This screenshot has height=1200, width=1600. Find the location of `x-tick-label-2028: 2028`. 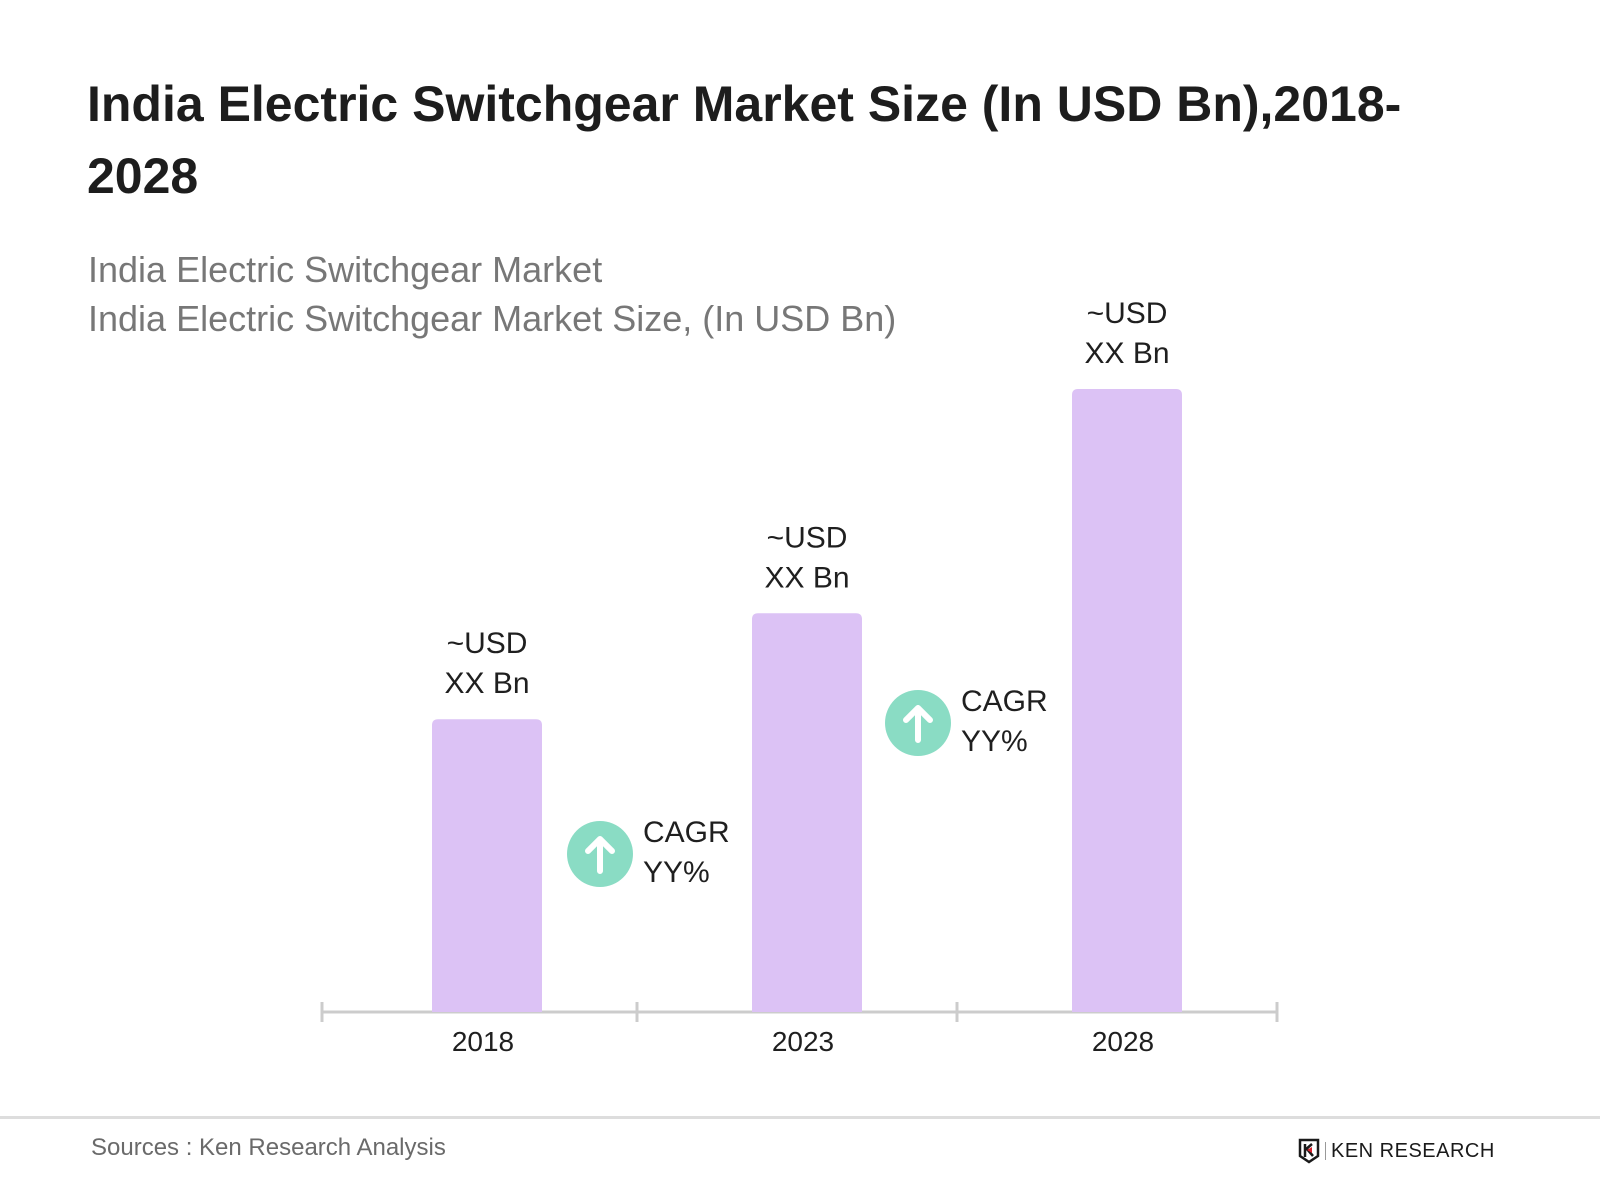

x-tick-label-2028: 2028 is located at coordinates (1123, 1041).